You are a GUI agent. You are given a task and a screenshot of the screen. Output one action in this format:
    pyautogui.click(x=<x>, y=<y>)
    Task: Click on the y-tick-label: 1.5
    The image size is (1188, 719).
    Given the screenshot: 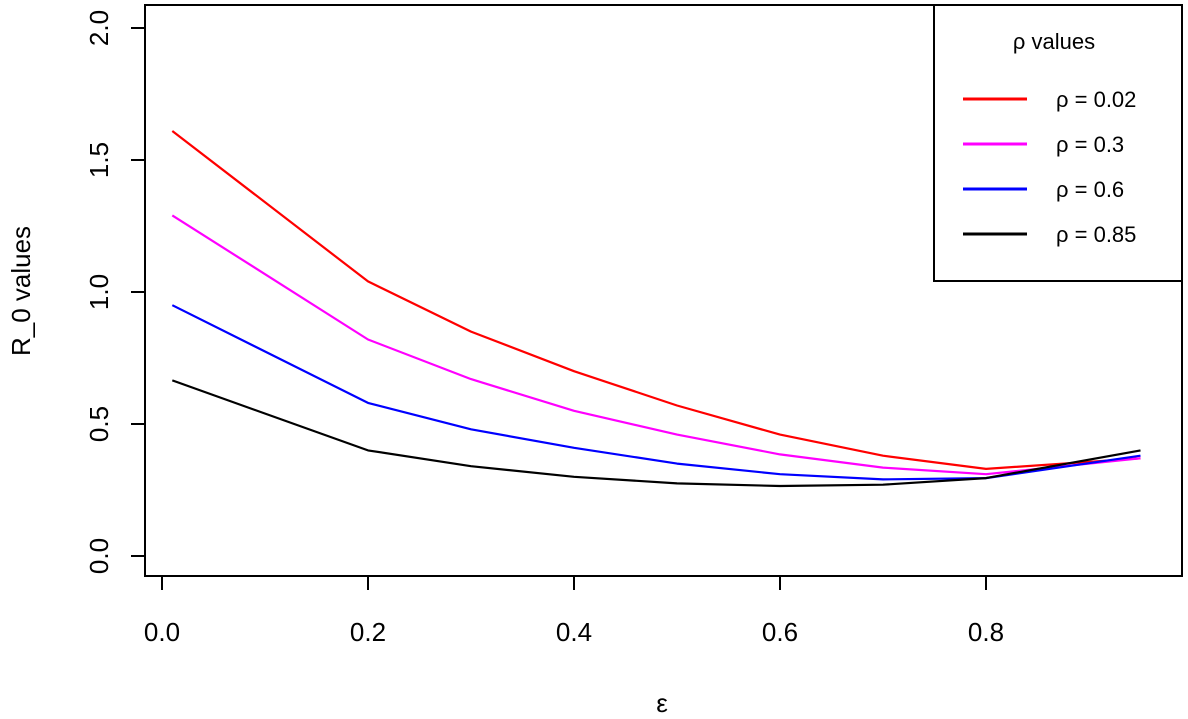 What is the action you would take?
    pyautogui.click(x=99, y=160)
    